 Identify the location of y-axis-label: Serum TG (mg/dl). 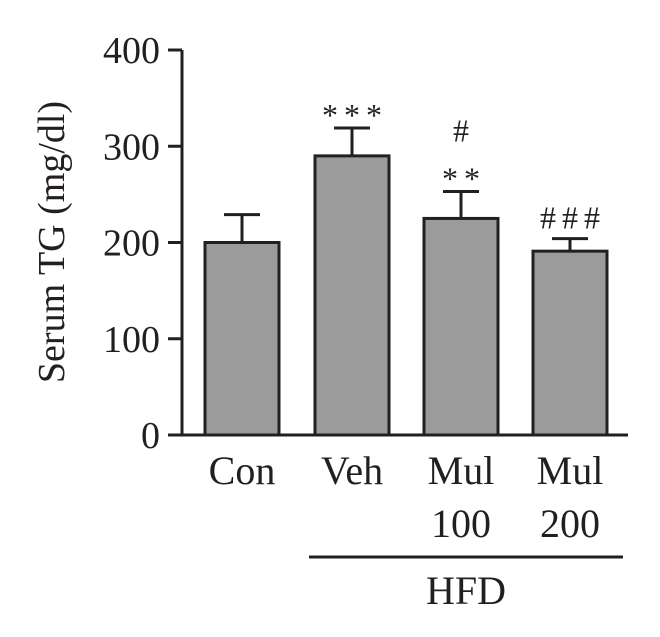
(52, 242).